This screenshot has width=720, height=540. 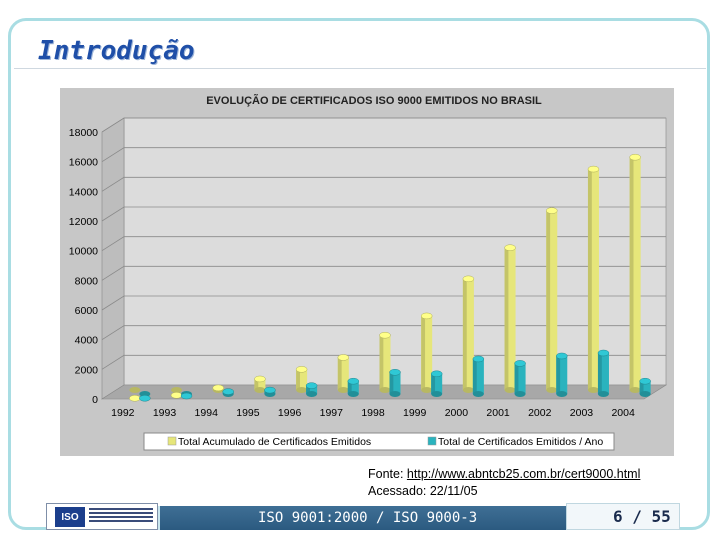 I want to click on x-tick-label: 1997, so click(x=332, y=413).